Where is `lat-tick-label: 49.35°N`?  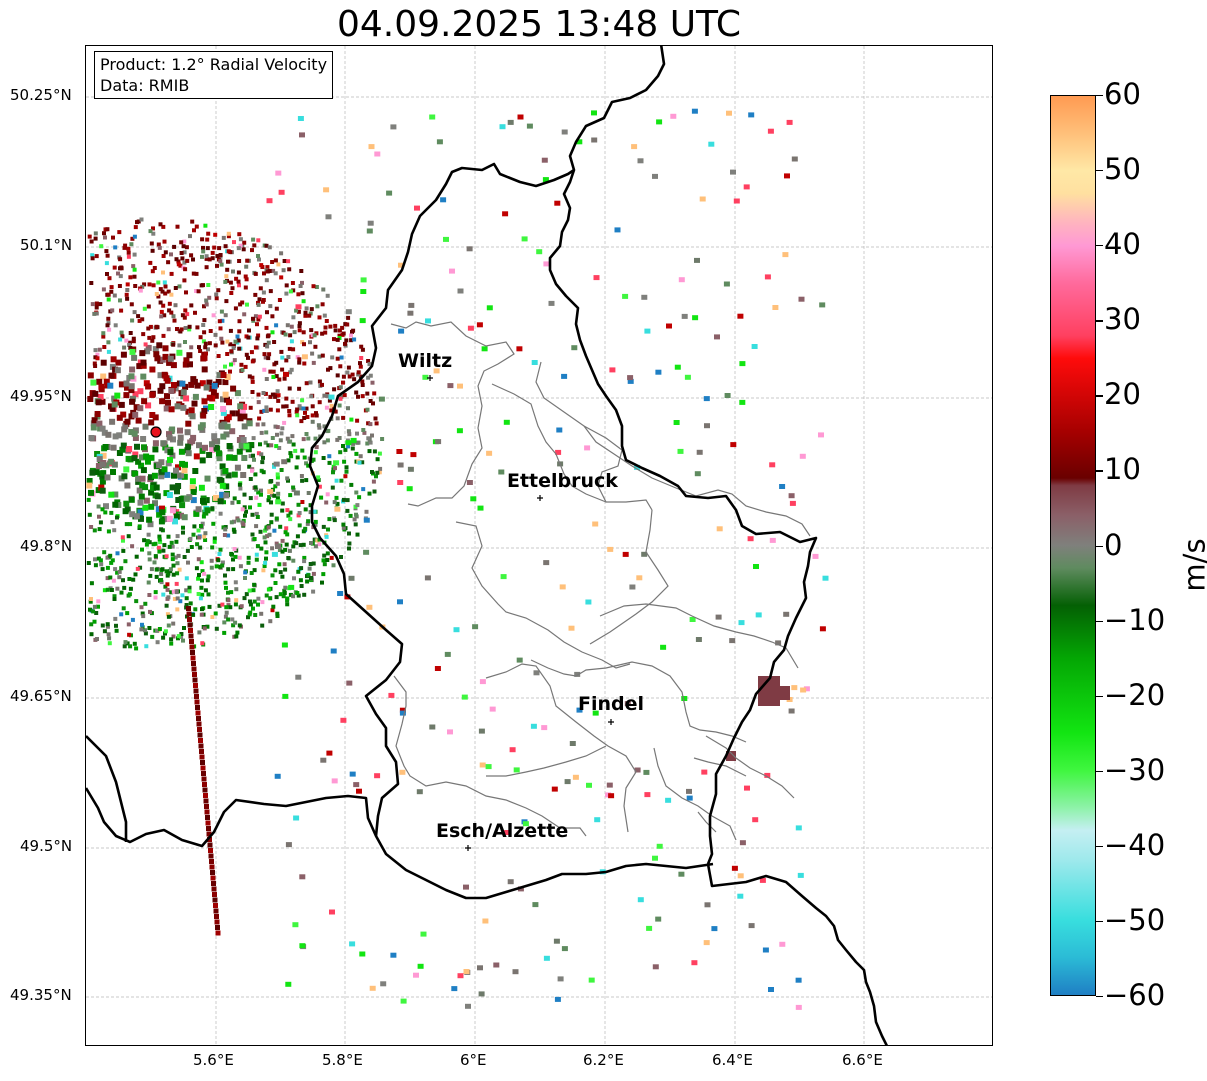 lat-tick-label: 49.35°N is located at coordinates (41, 995).